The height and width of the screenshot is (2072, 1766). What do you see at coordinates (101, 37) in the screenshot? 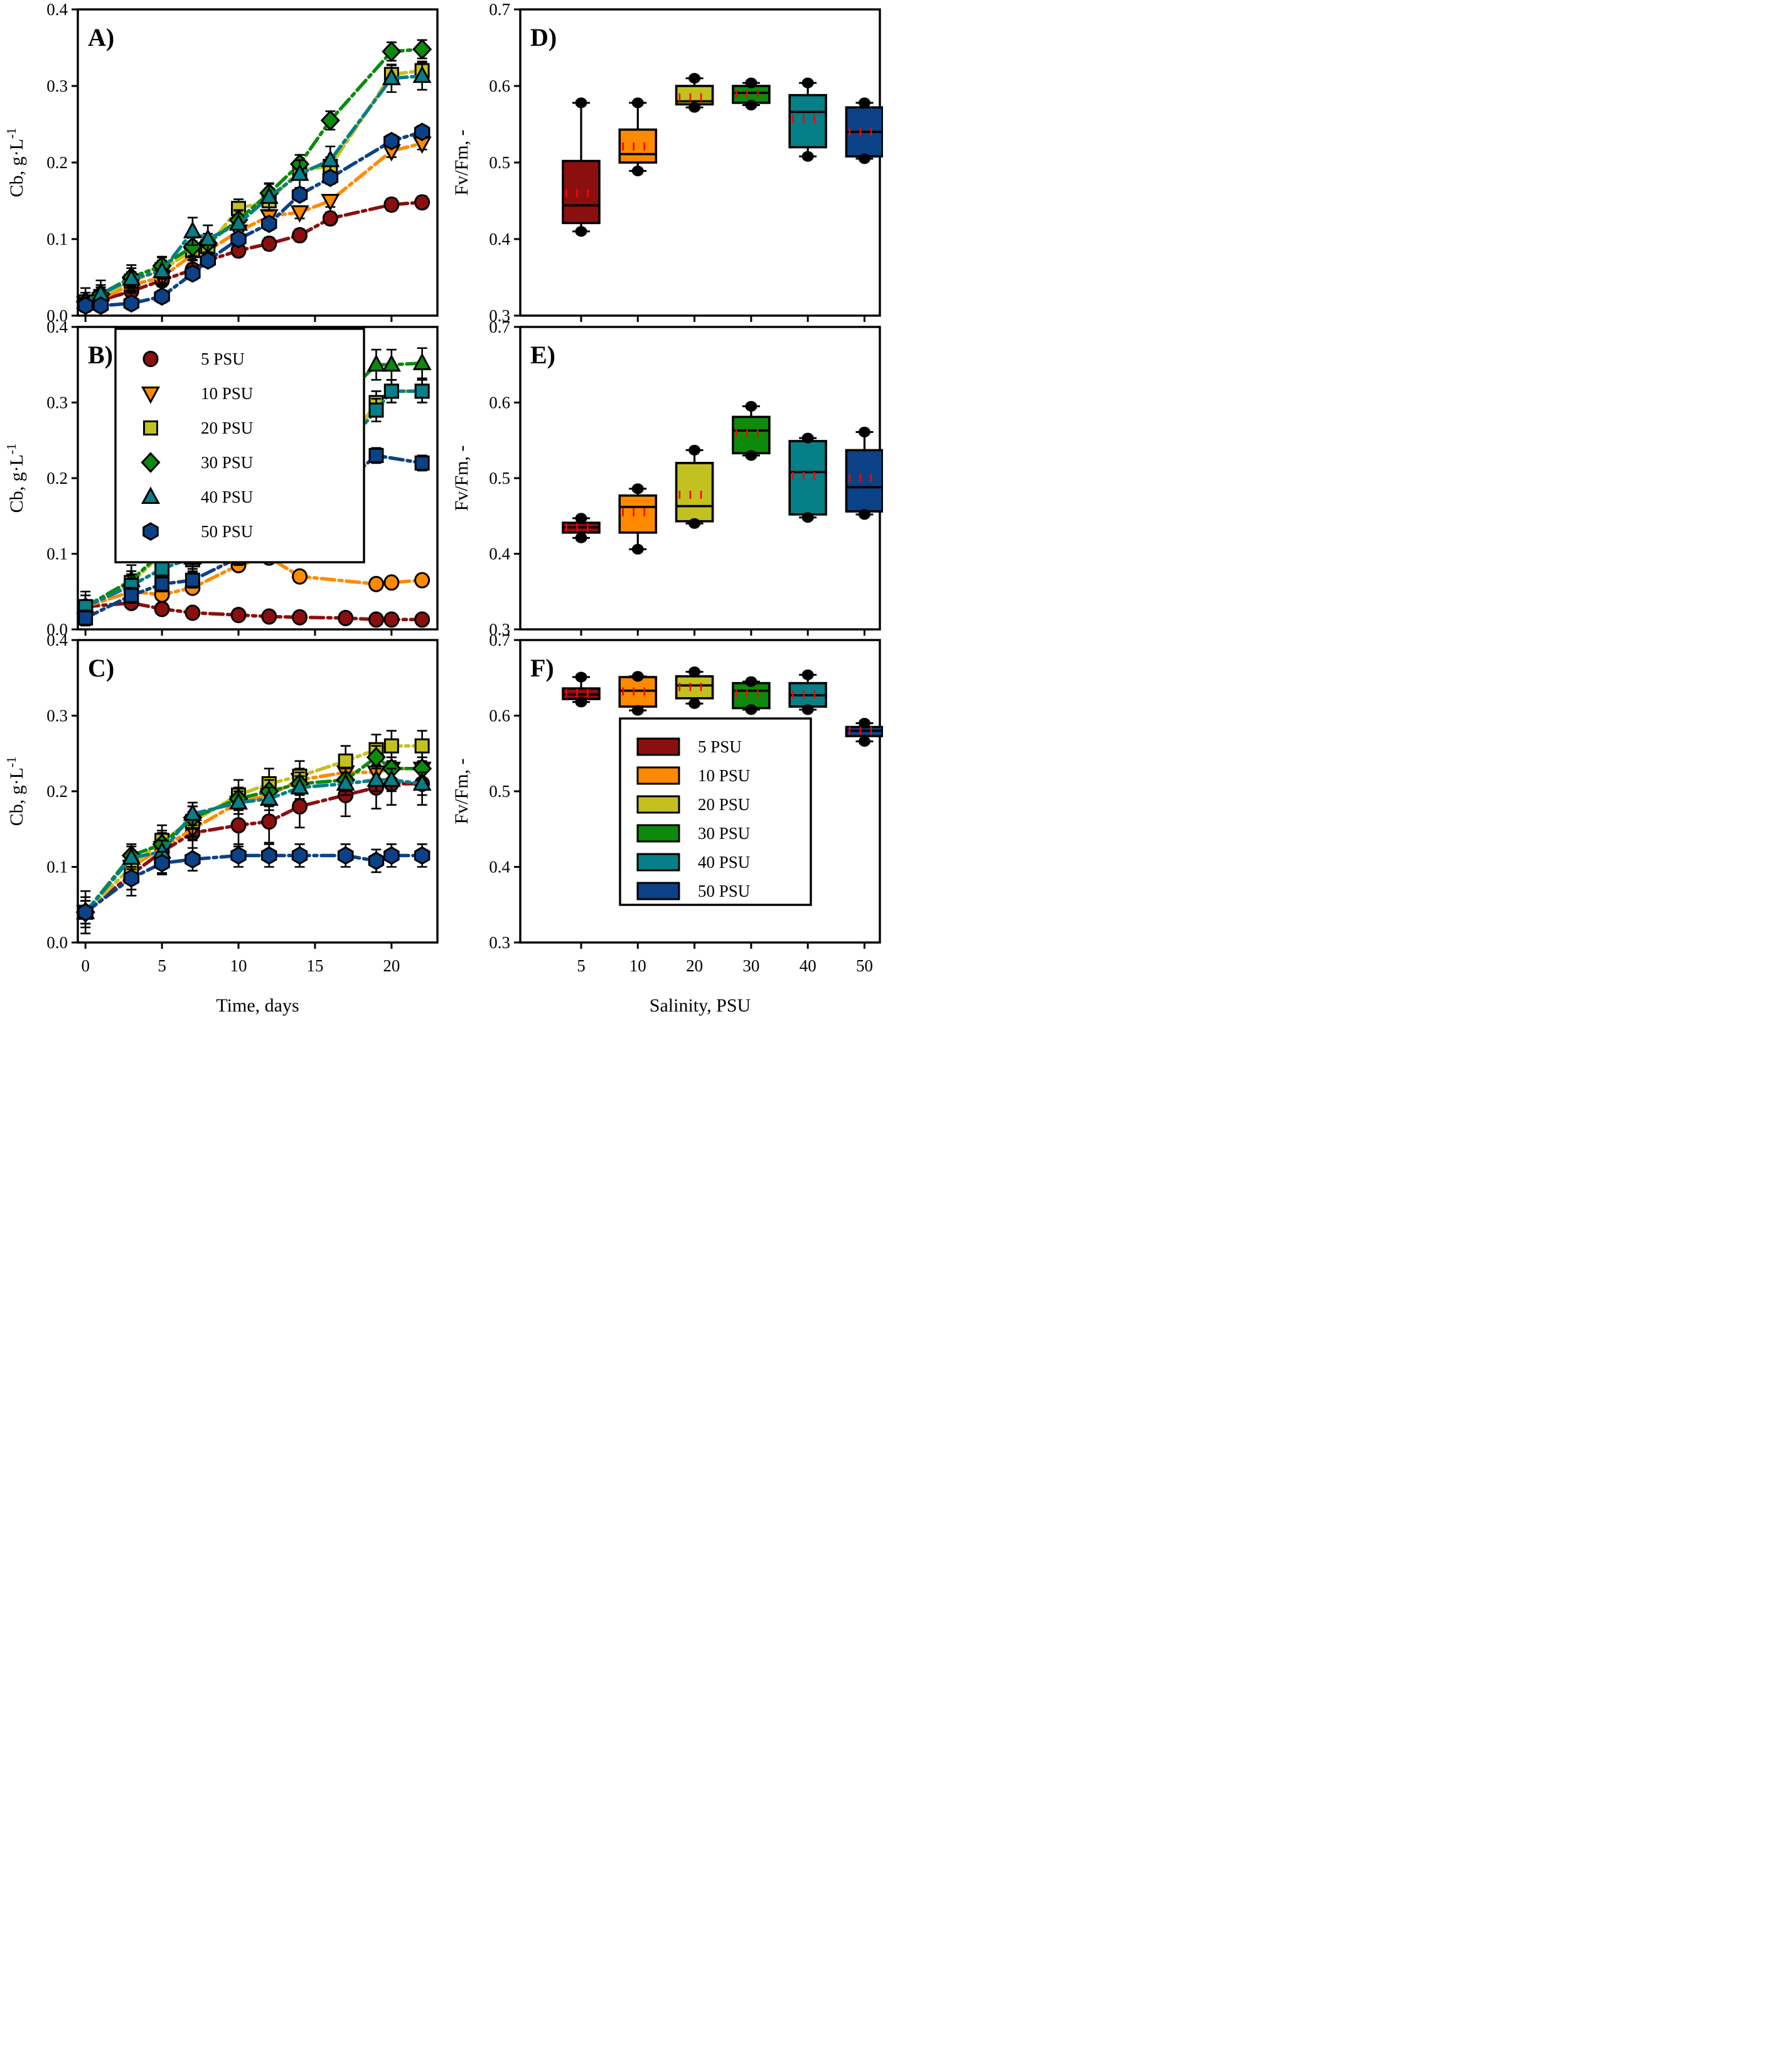
I see `panel-label-A: A)` at bounding box center [101, 37].